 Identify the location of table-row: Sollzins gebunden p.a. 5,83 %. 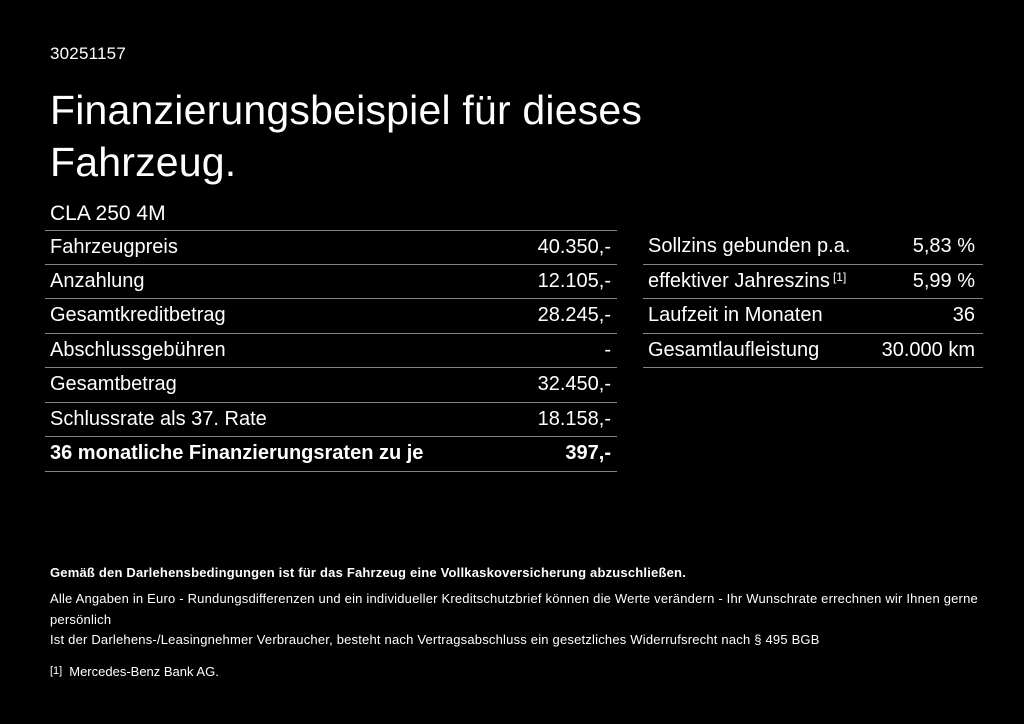
(813, 247).